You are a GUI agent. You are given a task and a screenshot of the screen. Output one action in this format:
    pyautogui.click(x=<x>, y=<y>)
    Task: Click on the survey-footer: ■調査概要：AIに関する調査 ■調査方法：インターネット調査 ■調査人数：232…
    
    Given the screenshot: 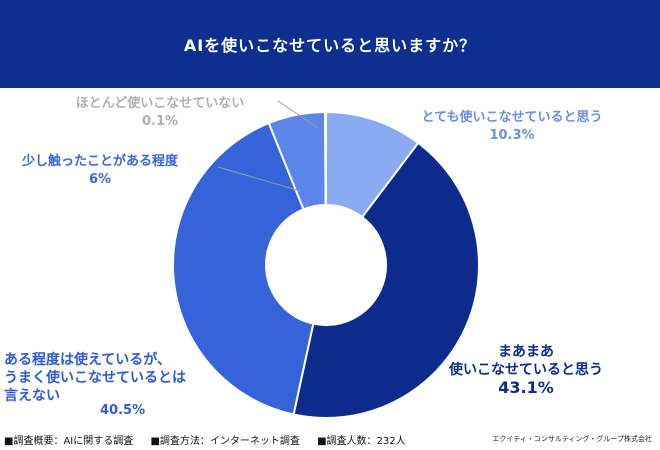 What is the action you would take?
    pyautogui.click(x=330, y=438)
    